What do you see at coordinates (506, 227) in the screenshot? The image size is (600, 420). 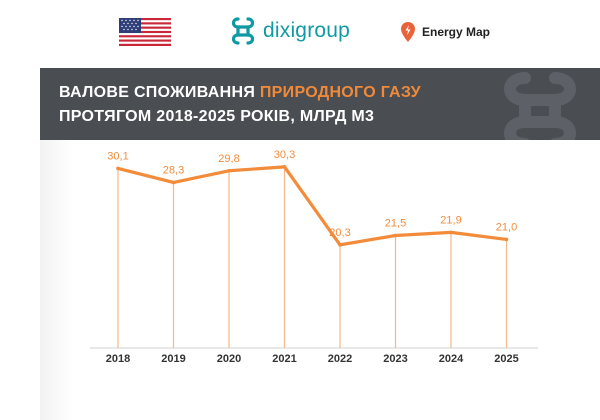 I see `data-label-2025: 21,0` at bounding box center [506, 227].